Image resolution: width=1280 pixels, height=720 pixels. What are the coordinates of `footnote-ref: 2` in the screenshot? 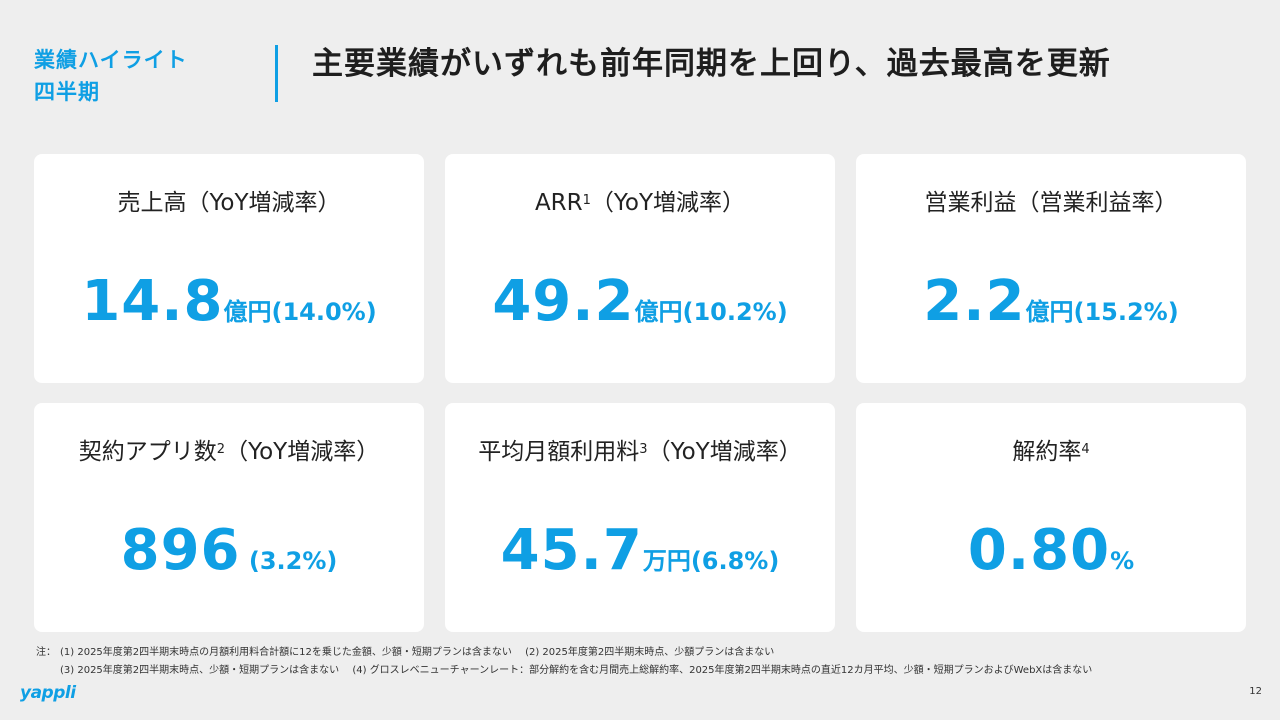 It's located at (221, 449).